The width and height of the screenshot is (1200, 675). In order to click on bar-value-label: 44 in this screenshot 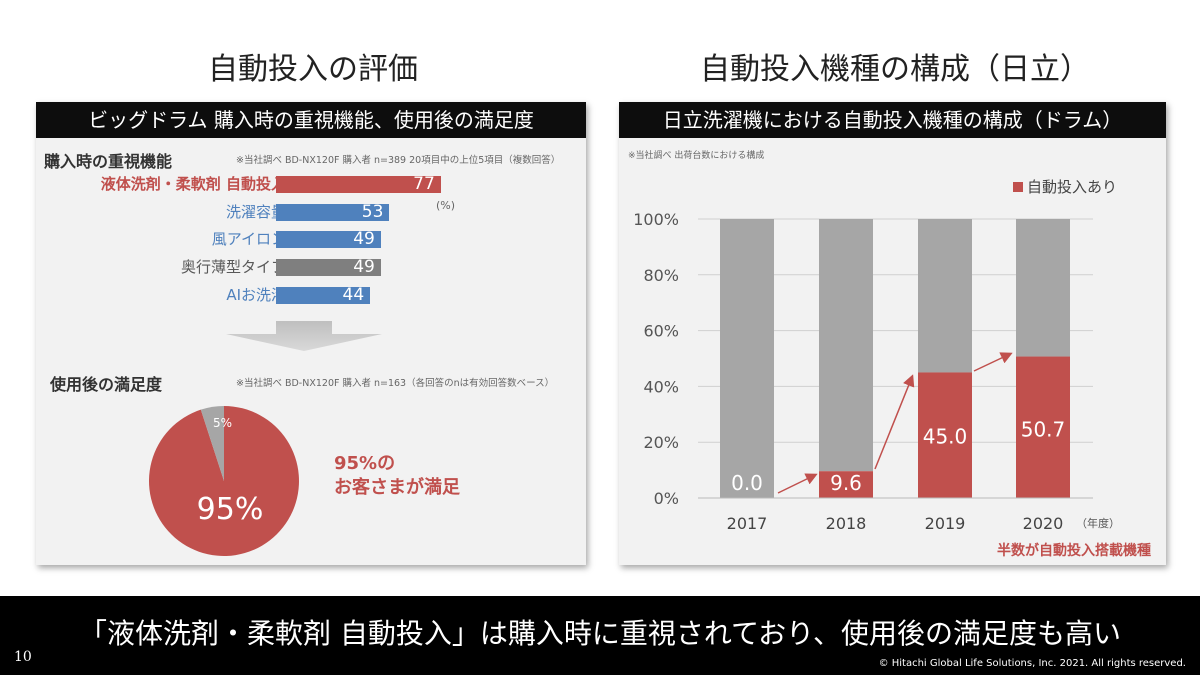, I will do `click(353, 295)`.